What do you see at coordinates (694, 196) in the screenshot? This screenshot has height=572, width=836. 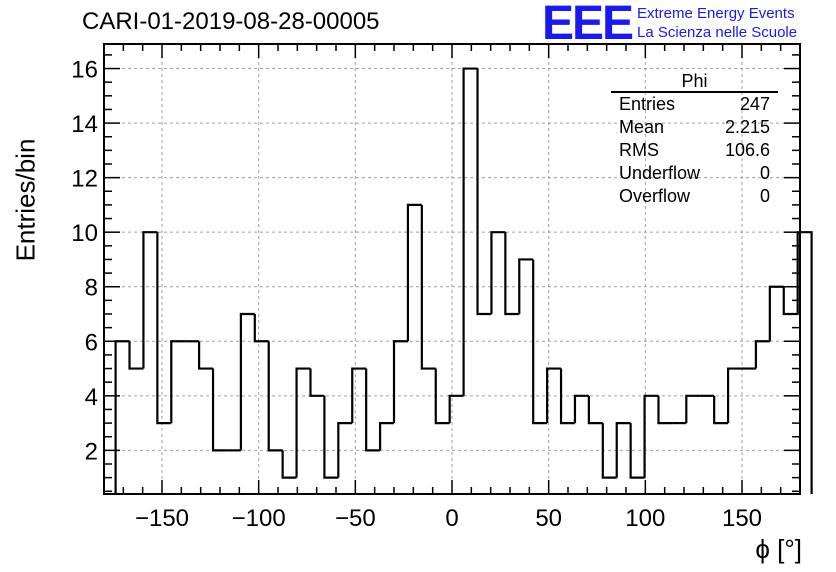 I see `stats-row-overflow: Overflow 0` at bounding box center [694, 196].